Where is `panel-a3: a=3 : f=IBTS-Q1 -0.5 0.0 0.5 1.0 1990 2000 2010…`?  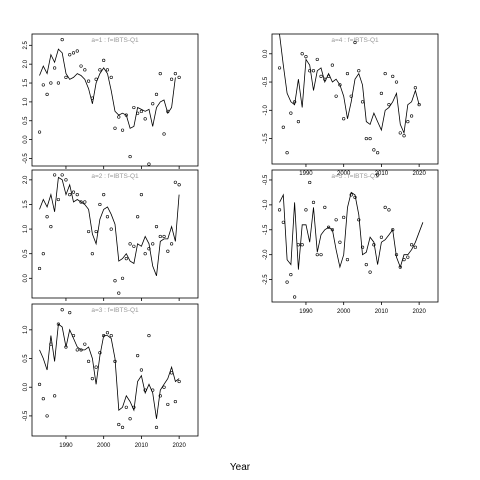 panel-a3: a=3 : f=IBTS-Q1 -0.5 0.0 0.5 1.0 1990 2000 2010… is located at coordinates (111, 376).